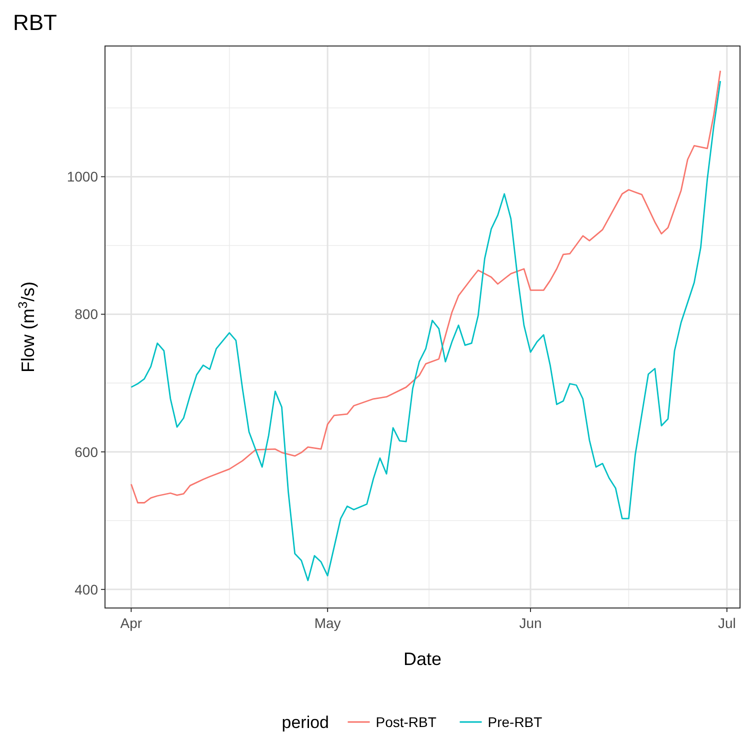  I want to click on y-tick-label: 400, so click(86, 589).